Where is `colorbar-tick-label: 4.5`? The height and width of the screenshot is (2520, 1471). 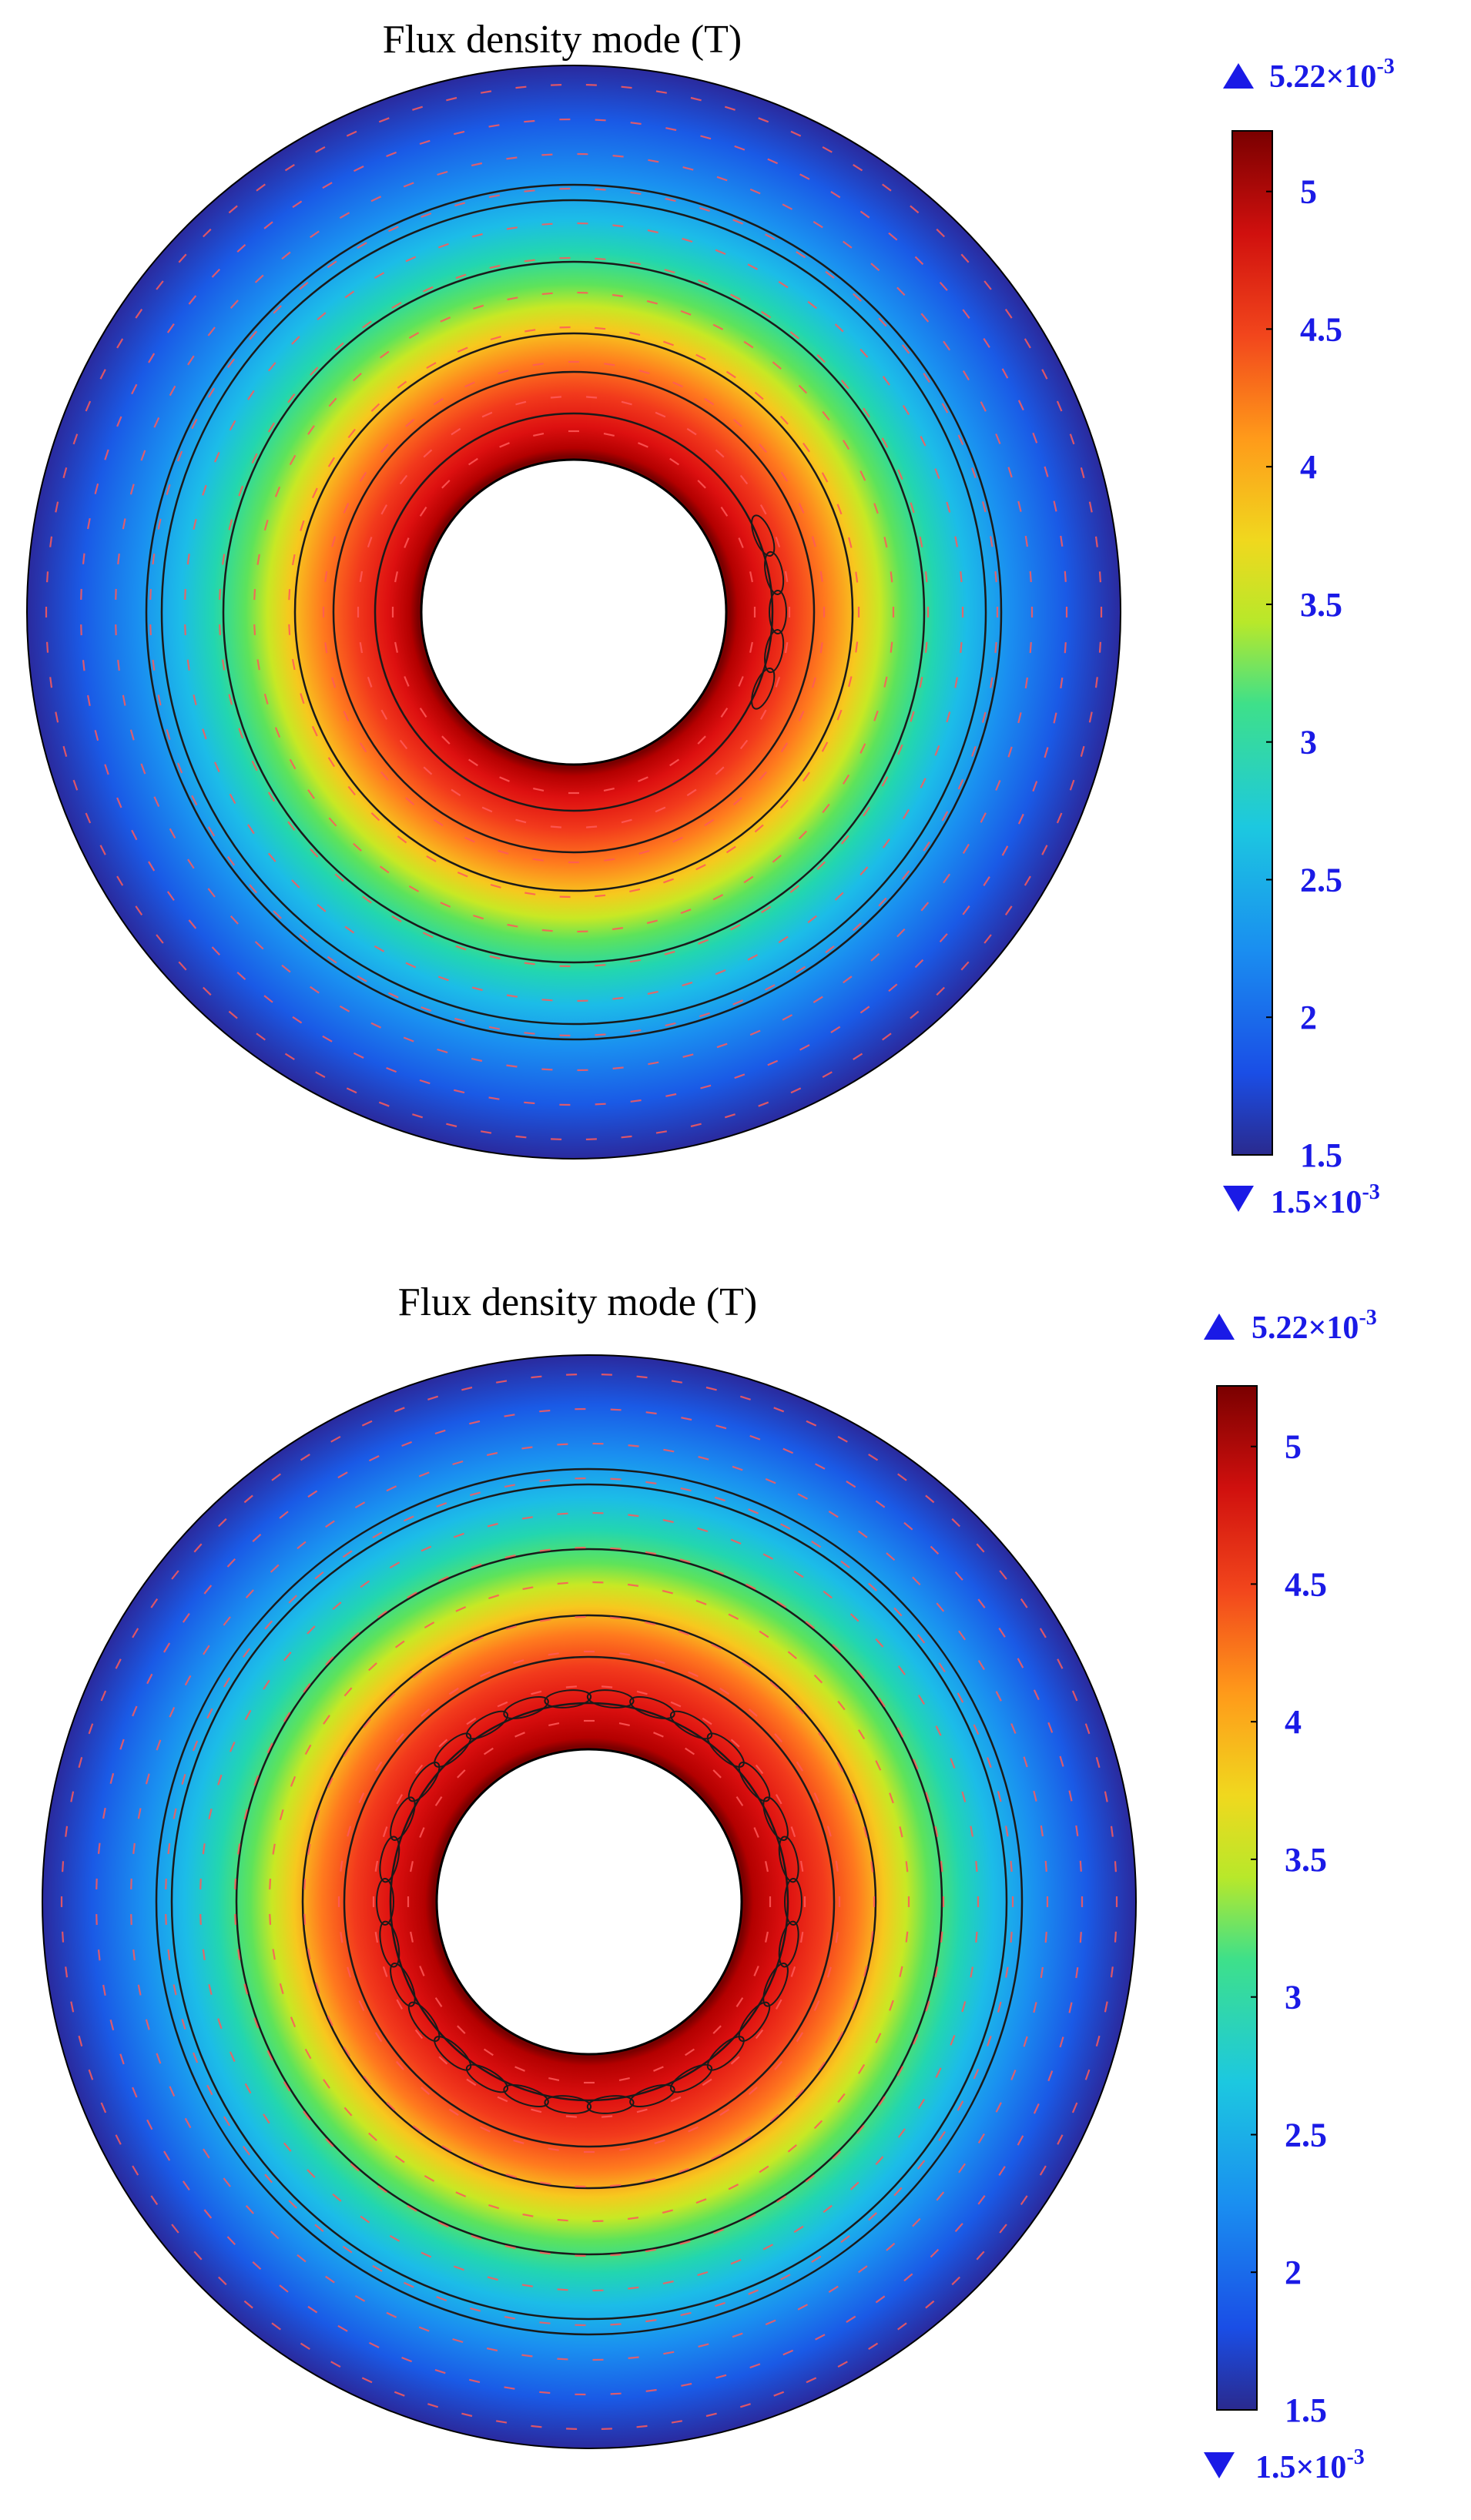
colorbar-tick-label: 4.5 is located at coordinates (1306, 1584).